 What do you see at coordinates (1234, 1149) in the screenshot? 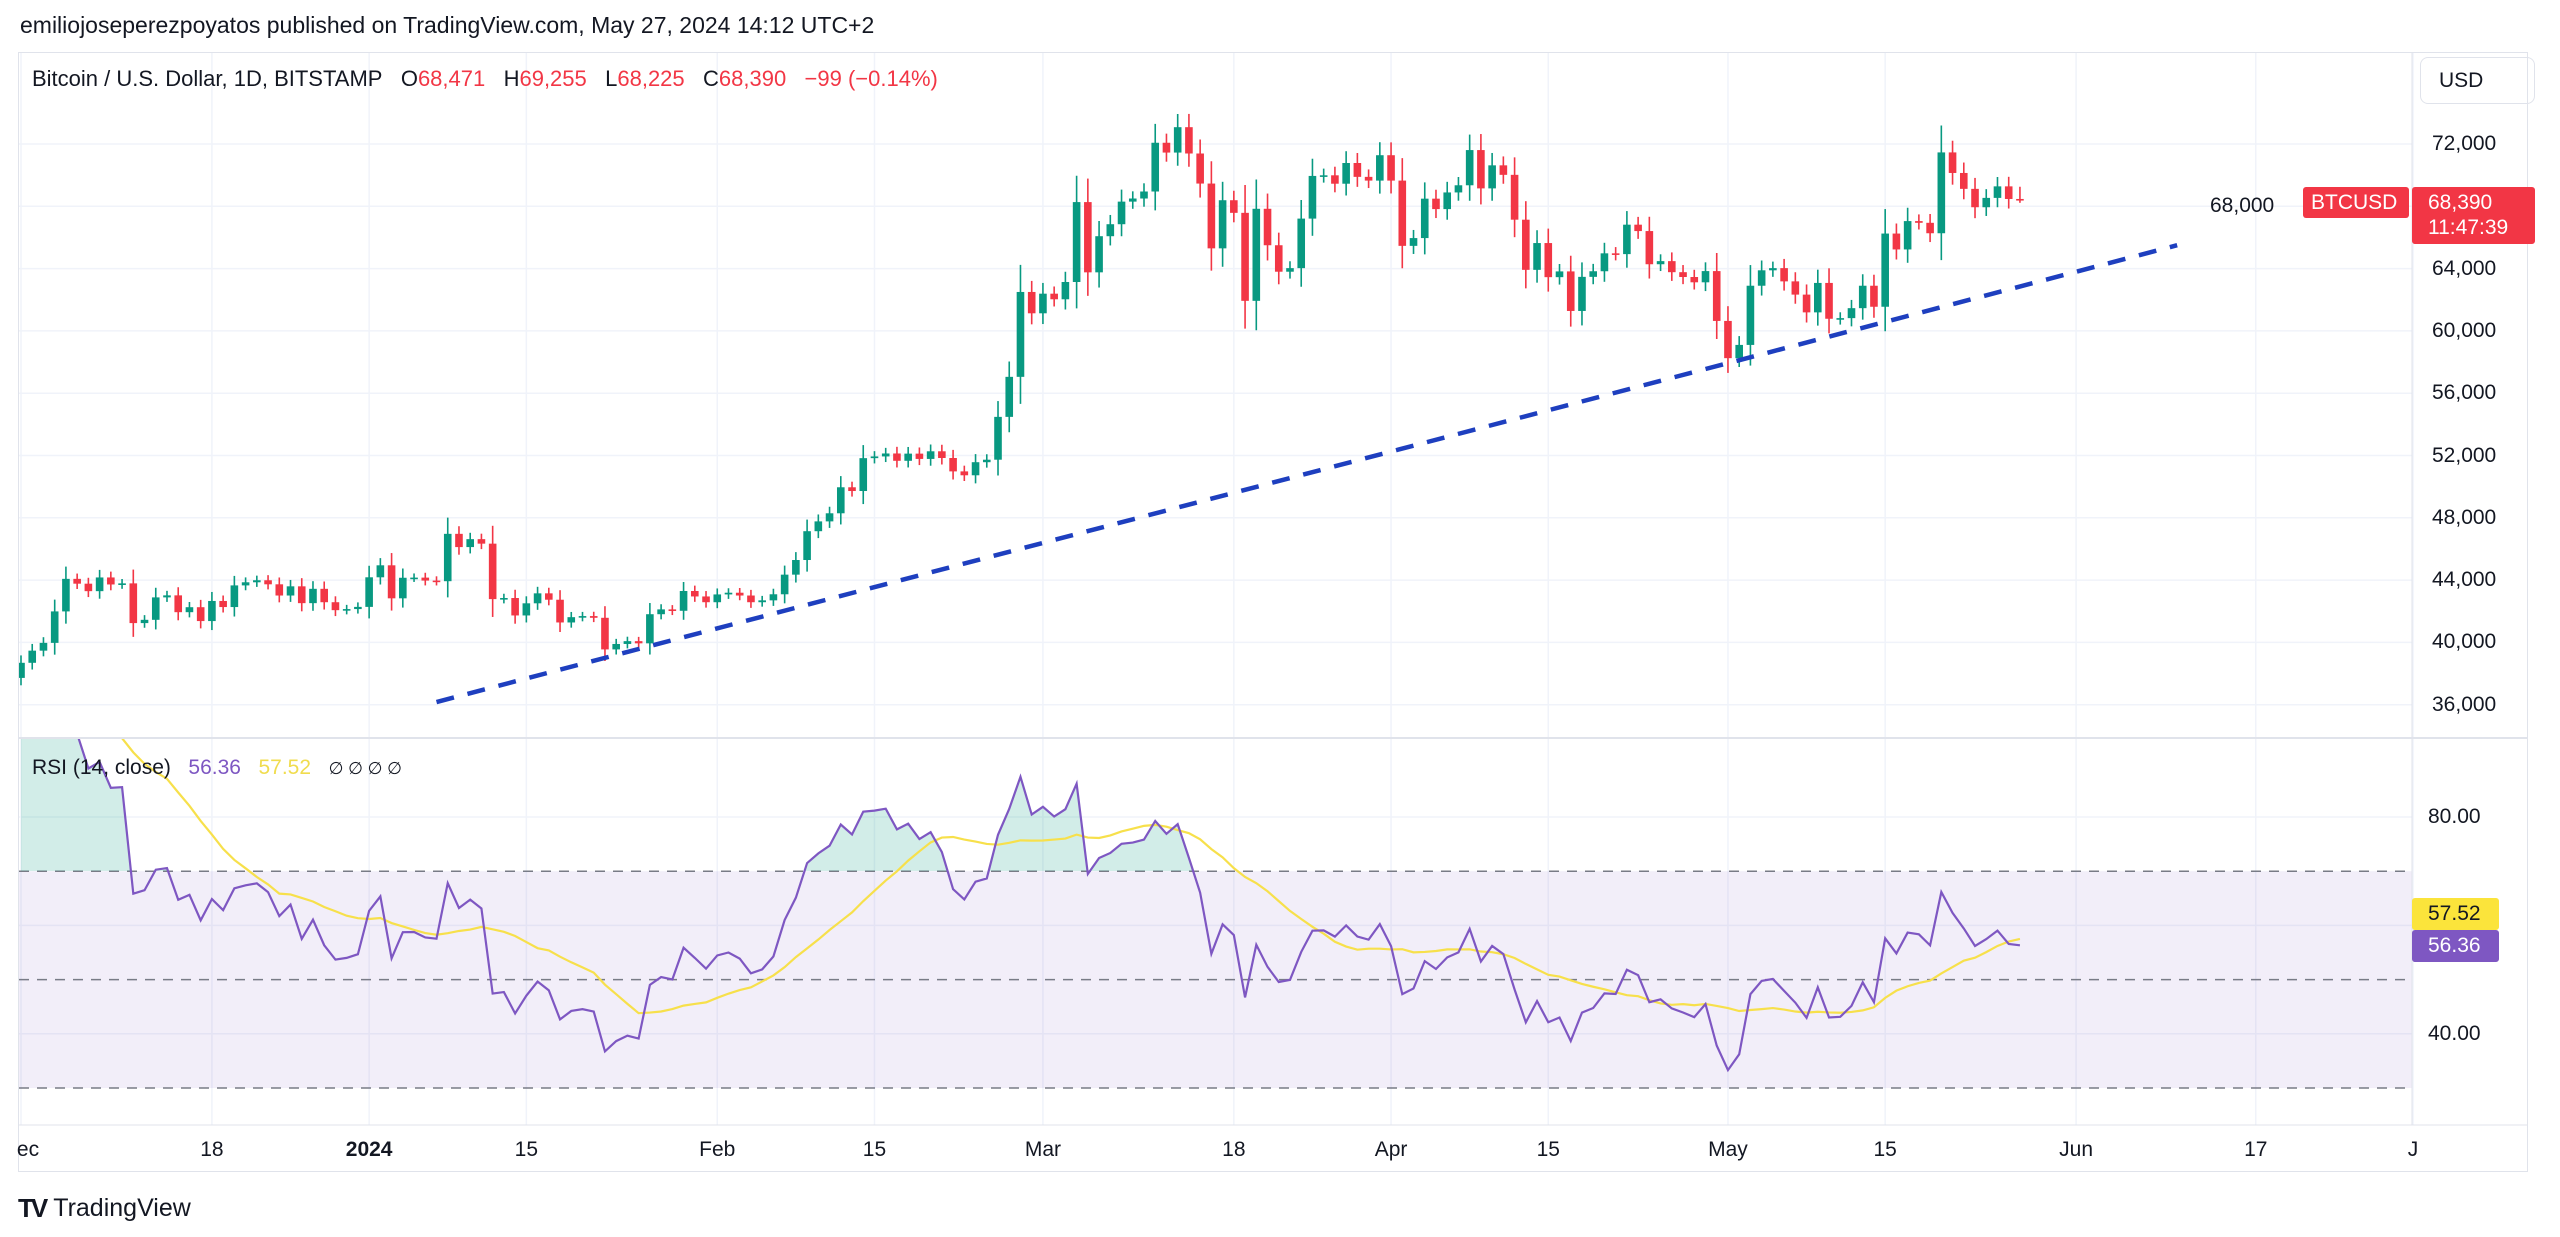
I see `time-axis-label: 18` at bounding box center [1234, 1149].